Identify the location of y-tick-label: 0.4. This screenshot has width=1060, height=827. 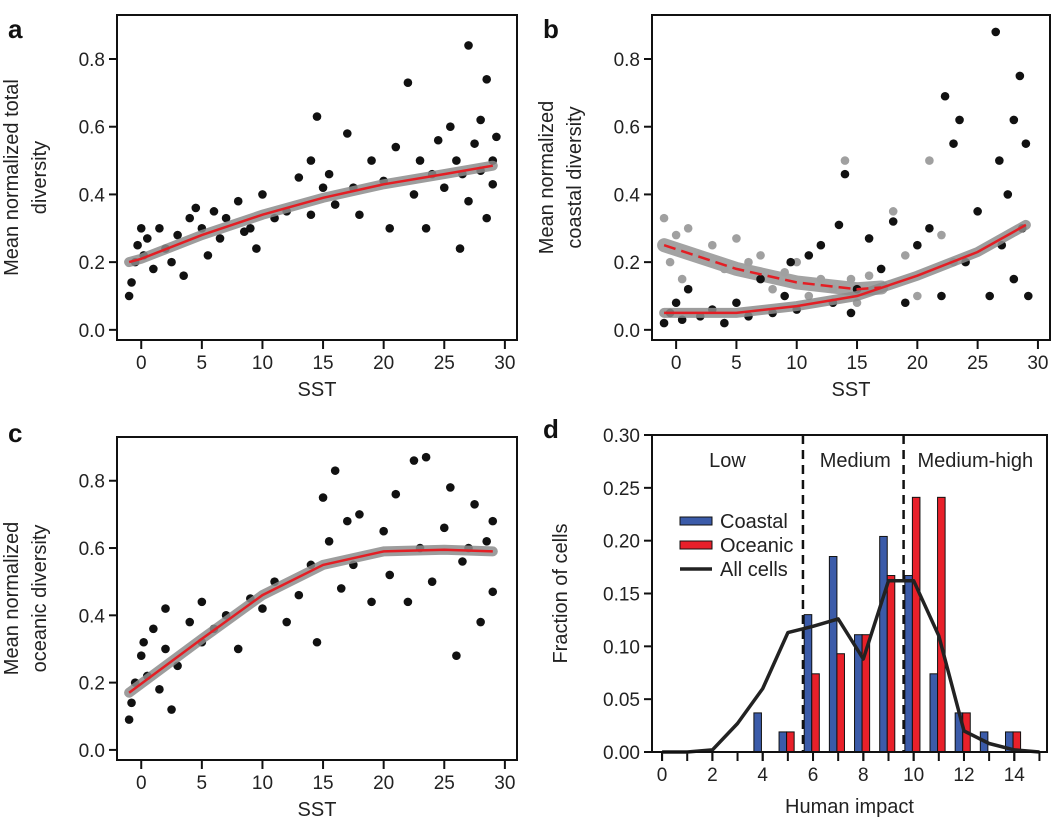
(627, 195).